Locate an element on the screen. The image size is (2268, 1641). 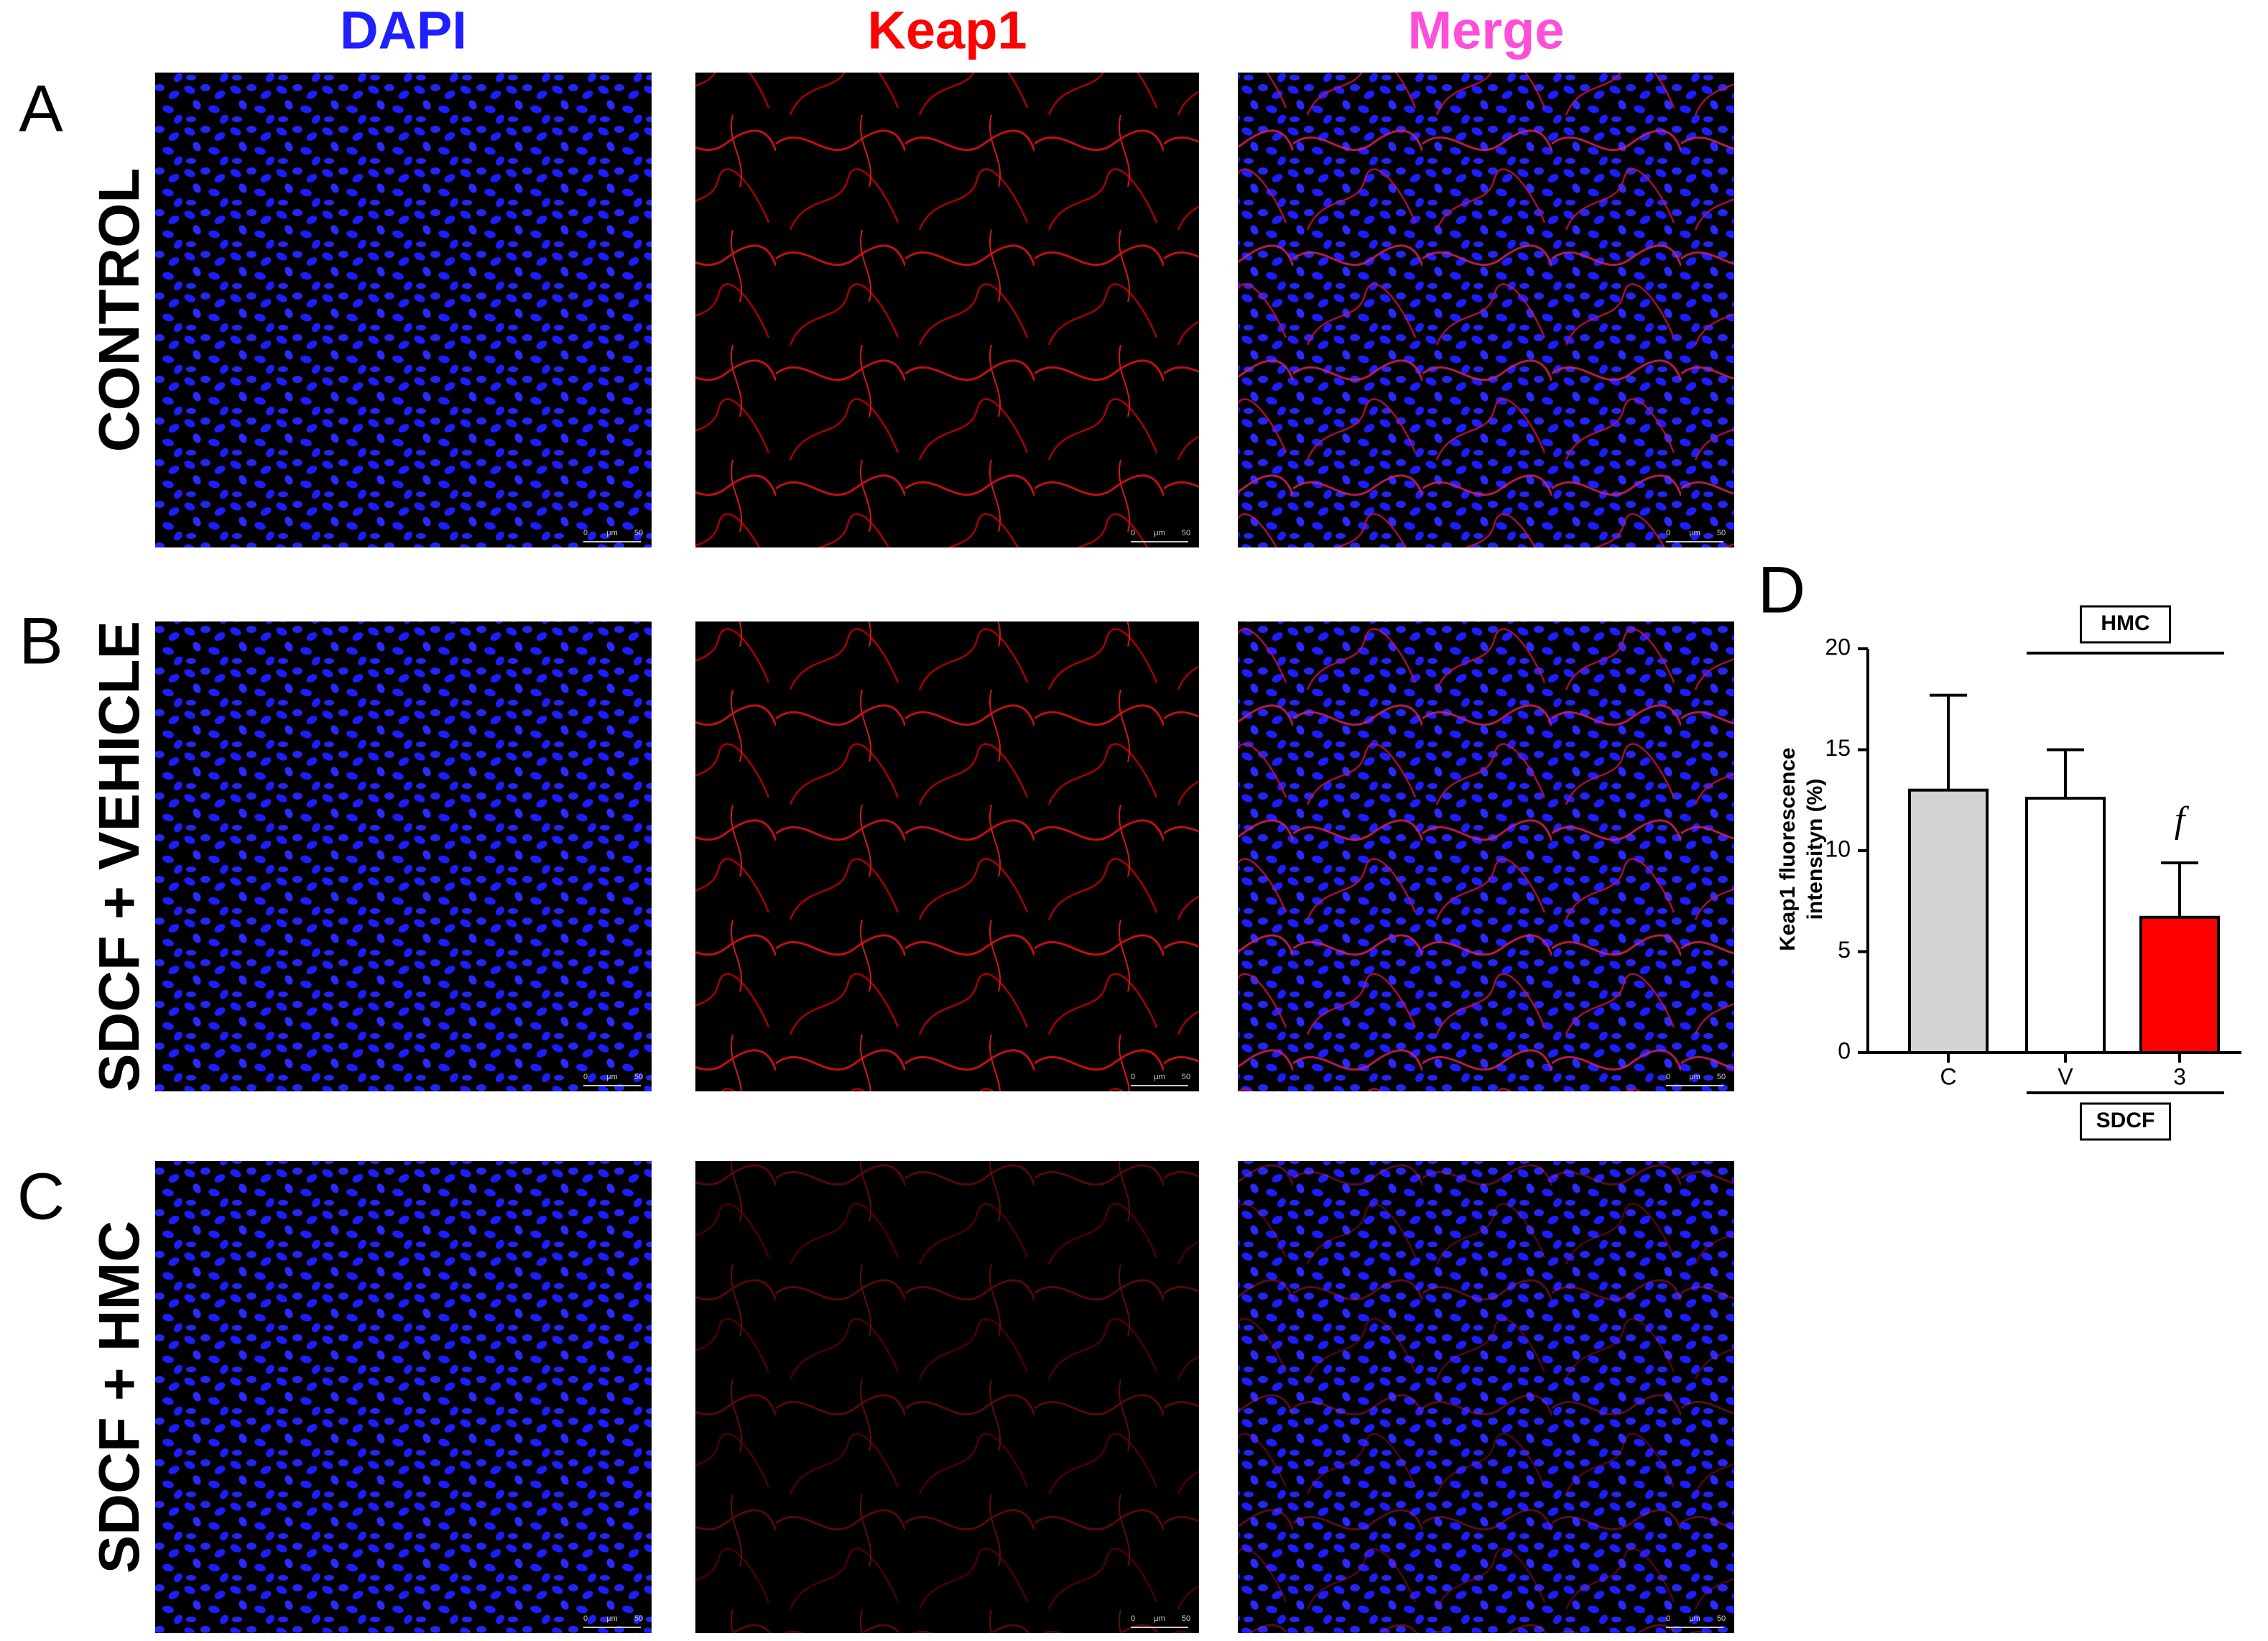
panel-letter: B is located at coordinates (41, 641).